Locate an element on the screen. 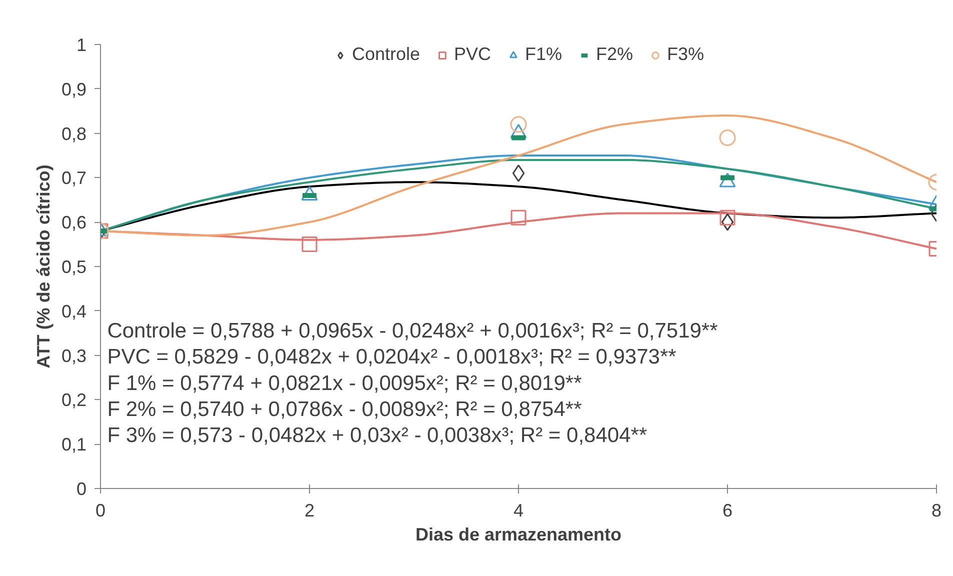  annotation: Controle = 0,5788 + 0,0965x - 0,0248x² + 0,0016x³; R² = 0,7519** is located at coordinates (412, 330).